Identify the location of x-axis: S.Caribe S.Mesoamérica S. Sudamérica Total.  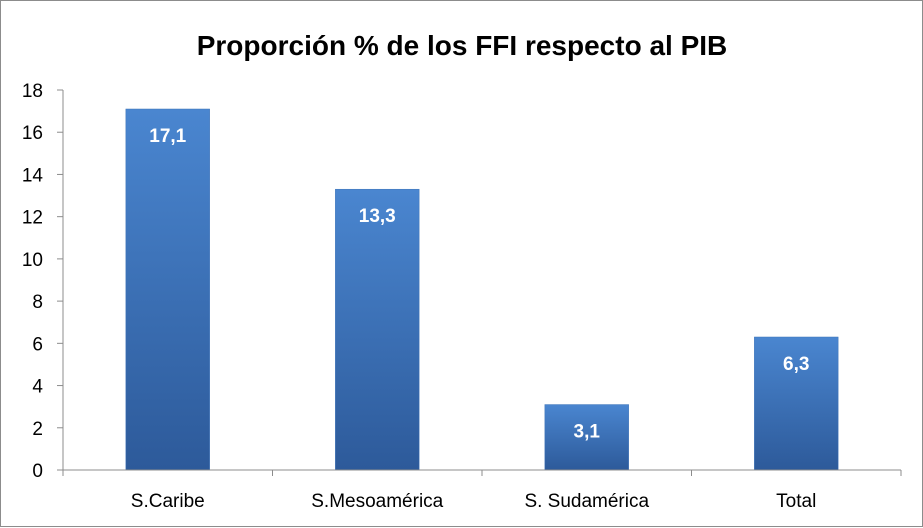
(482, 490).